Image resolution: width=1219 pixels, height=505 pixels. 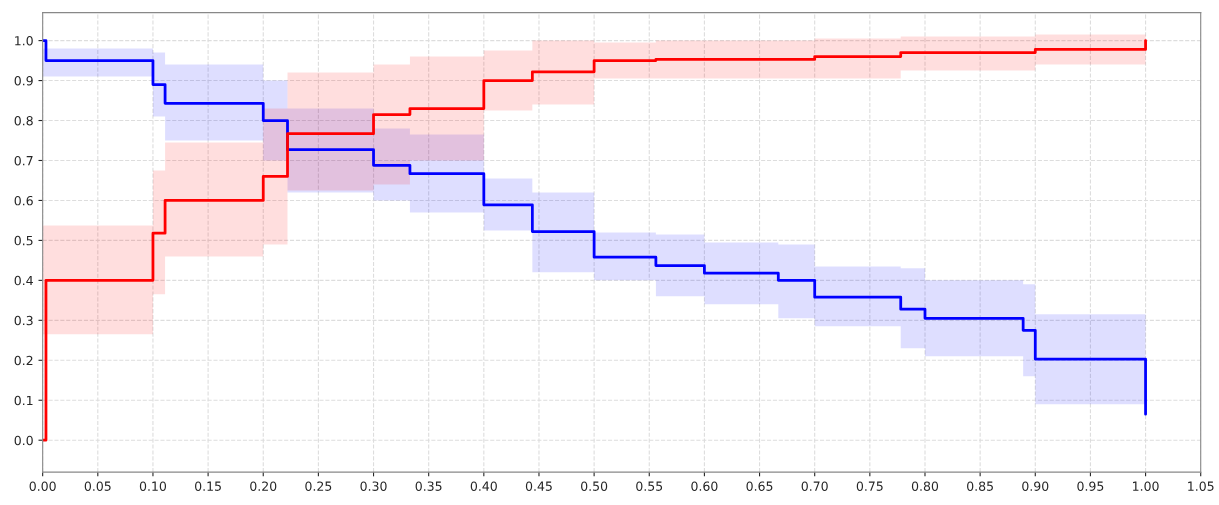 What do you see at coordinates (704, 486) in the screenshot?
I see `x-tick-label: 0.60` at bounding box center [704, 486].